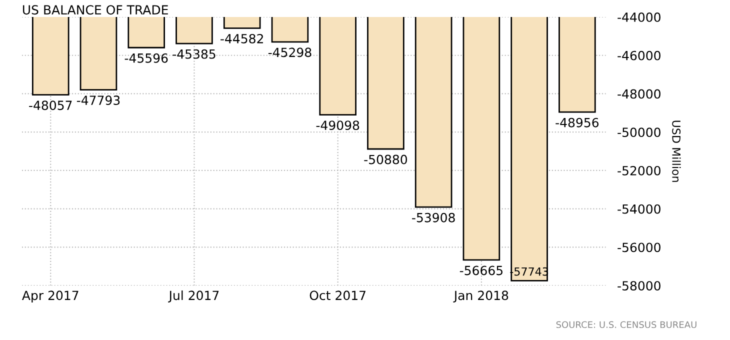 This screenshot has height=340, width=730. What do you see at coordinates (338, 125) in the screenshot?
I see `data-label: -49098` at bounding box center [338, 125].